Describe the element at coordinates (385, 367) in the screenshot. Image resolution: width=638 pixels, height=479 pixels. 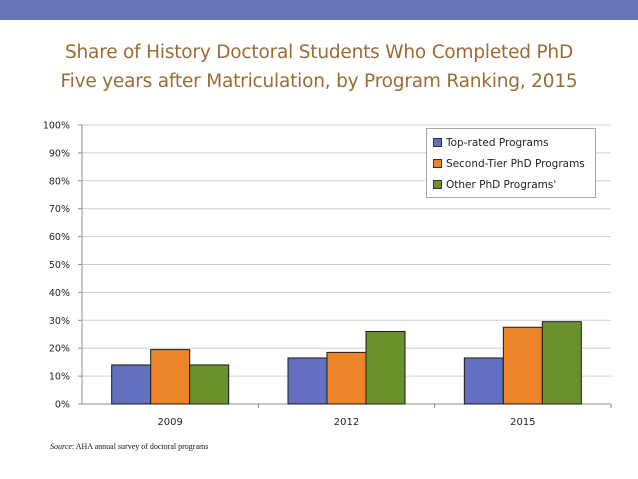
I see `bar-other-phd-programs-2012` at that location.